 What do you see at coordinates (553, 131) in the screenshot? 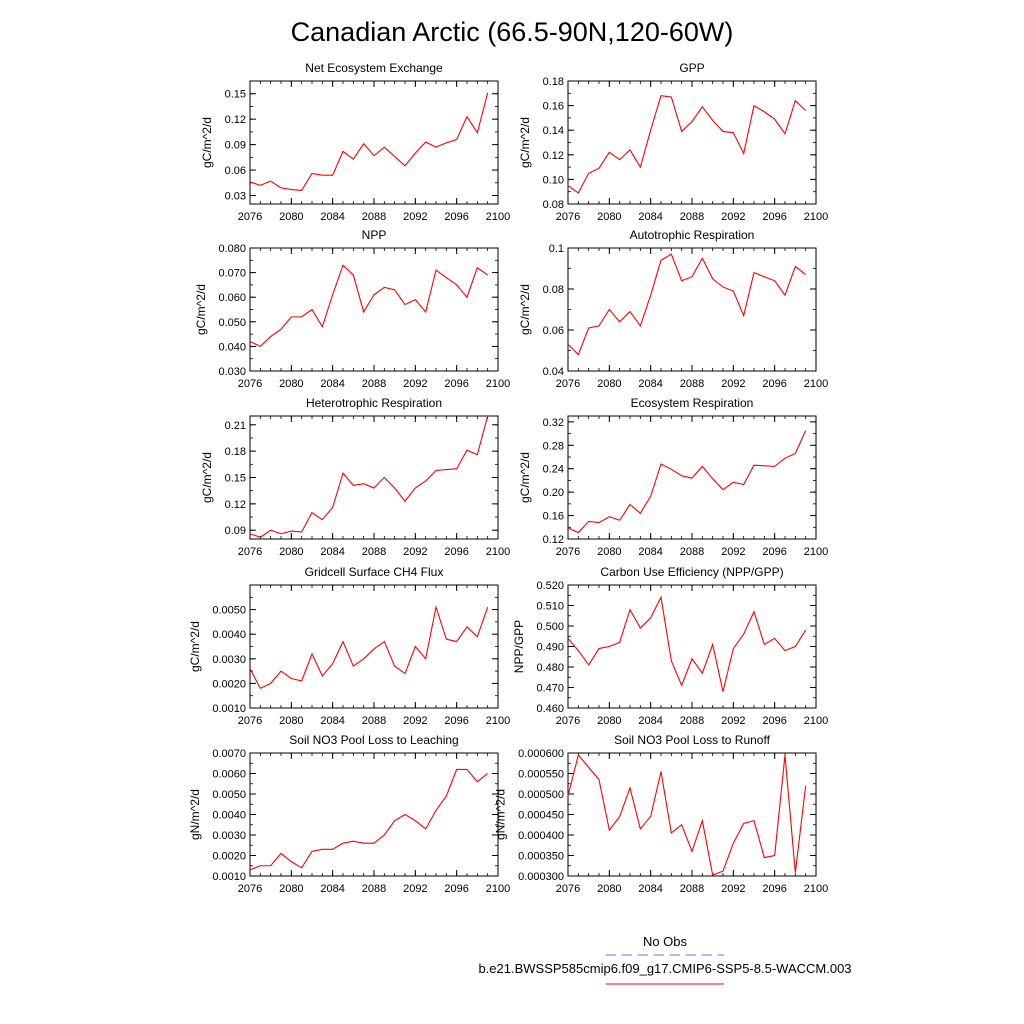
I see `y-tick-label: 0.14` at bounding box center [553, 131].